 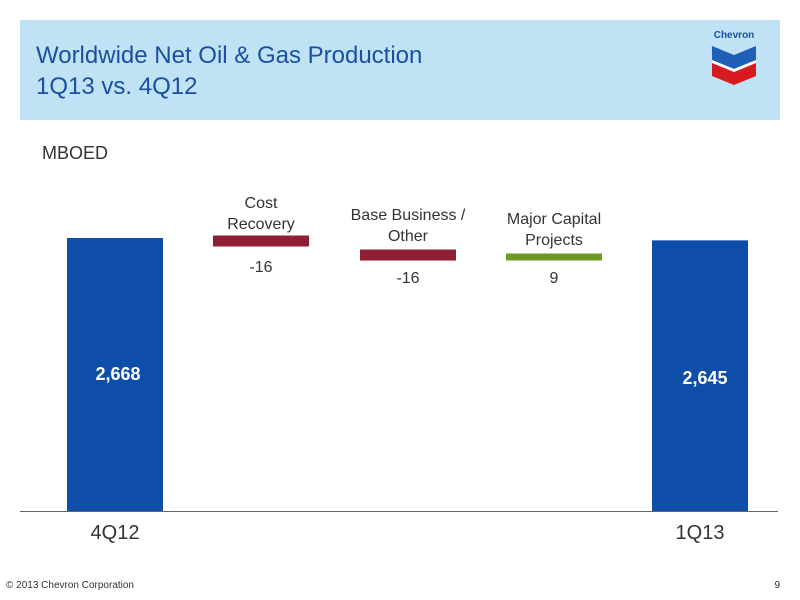 I want to click on category-label: Other, so click(x=408, y=236).